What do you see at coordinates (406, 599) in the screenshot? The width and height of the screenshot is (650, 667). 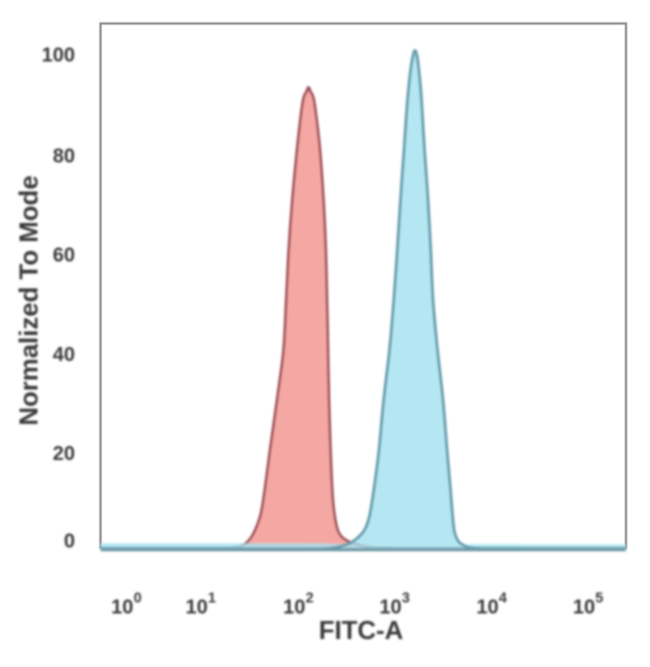 I see `svg-text: 3` at bounding box center [406, 599].